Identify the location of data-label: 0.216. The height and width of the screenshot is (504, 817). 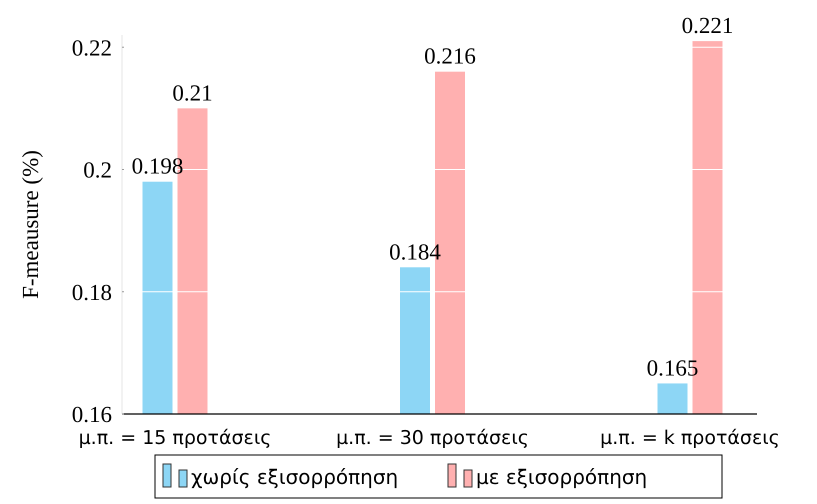
(450, 56).